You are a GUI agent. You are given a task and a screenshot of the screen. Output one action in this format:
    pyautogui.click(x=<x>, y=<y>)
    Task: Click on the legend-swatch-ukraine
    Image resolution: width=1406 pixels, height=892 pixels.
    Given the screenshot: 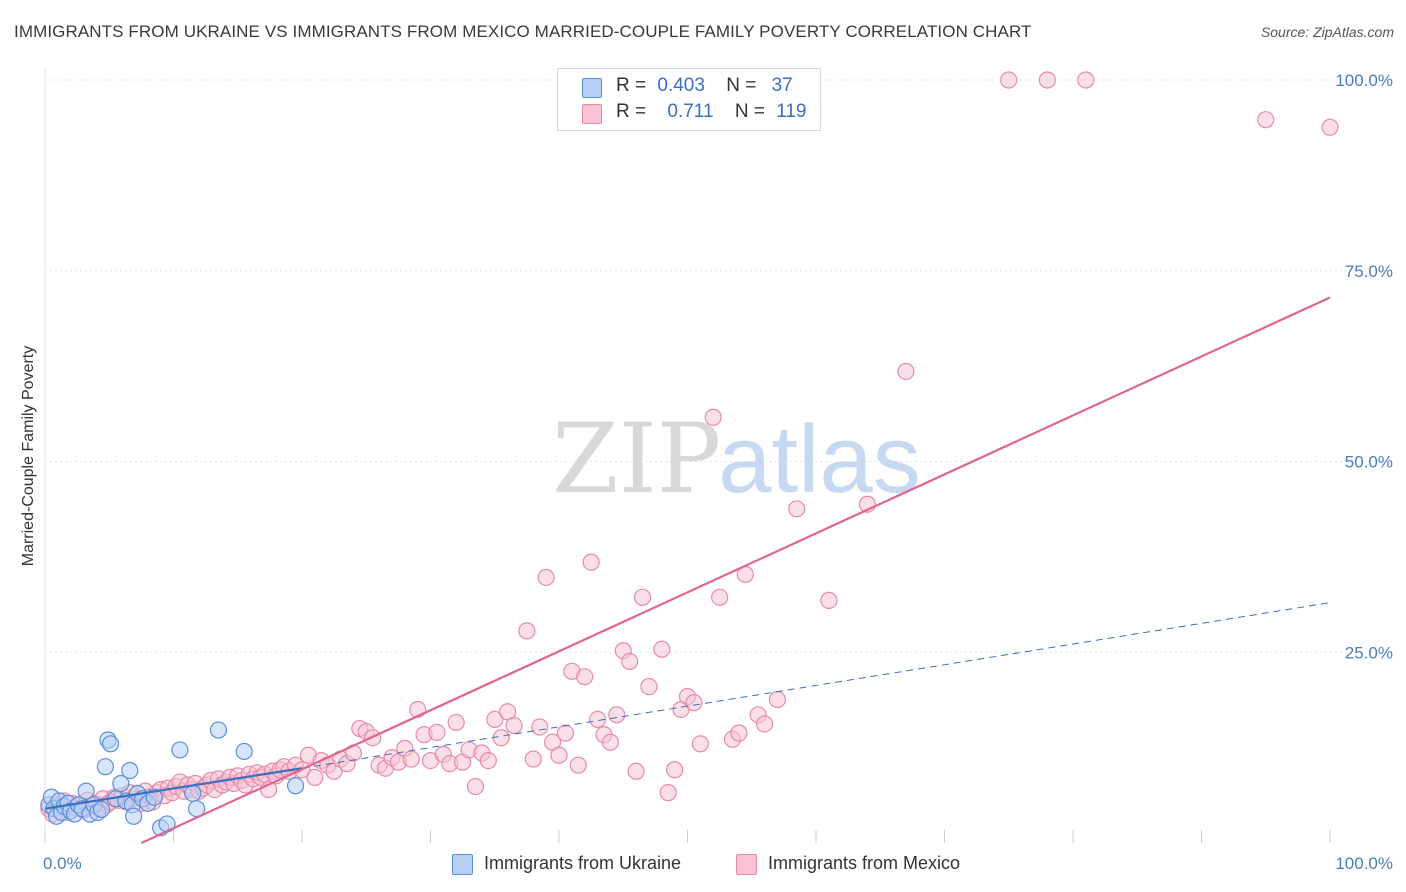 What is the action you would take?
    pyautogui.click(x=592, y=88)
    